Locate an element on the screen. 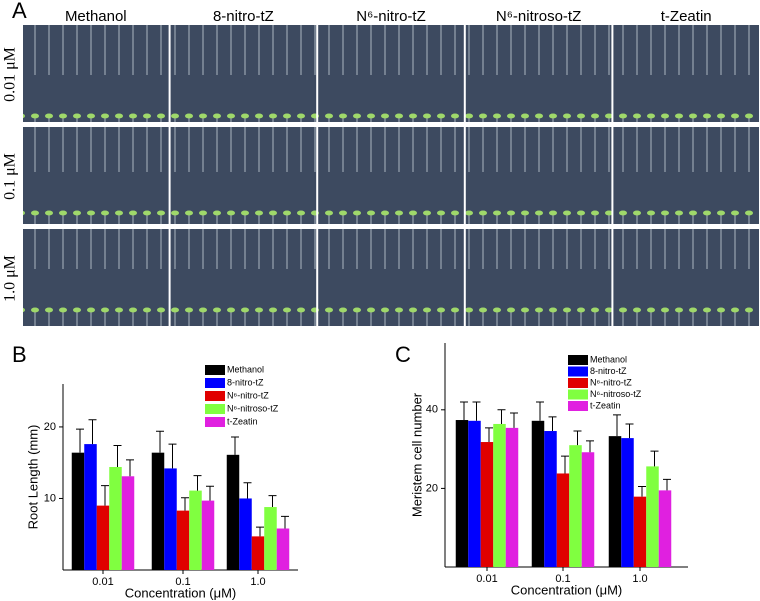 This screenshot has height=601, width=760. row-label: 1.0 μM is located at coordinates (10, 278).